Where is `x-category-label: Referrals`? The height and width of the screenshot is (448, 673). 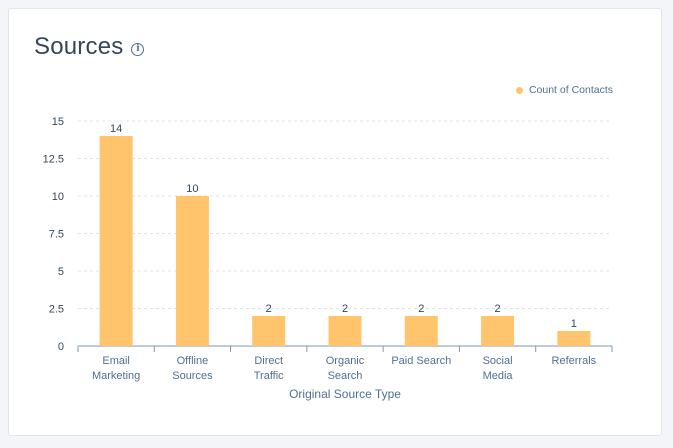
x-category-label: Referrals is located at coordinates (574, 361).